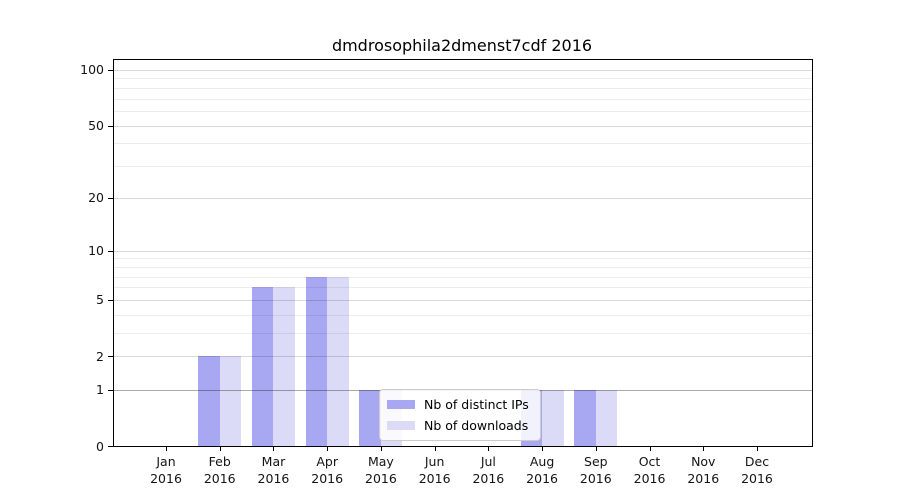 Image resolution: width=900 pixels, height=500 pixels. I want to click on x-tick-month-oct: Oct, so click(649, 461).